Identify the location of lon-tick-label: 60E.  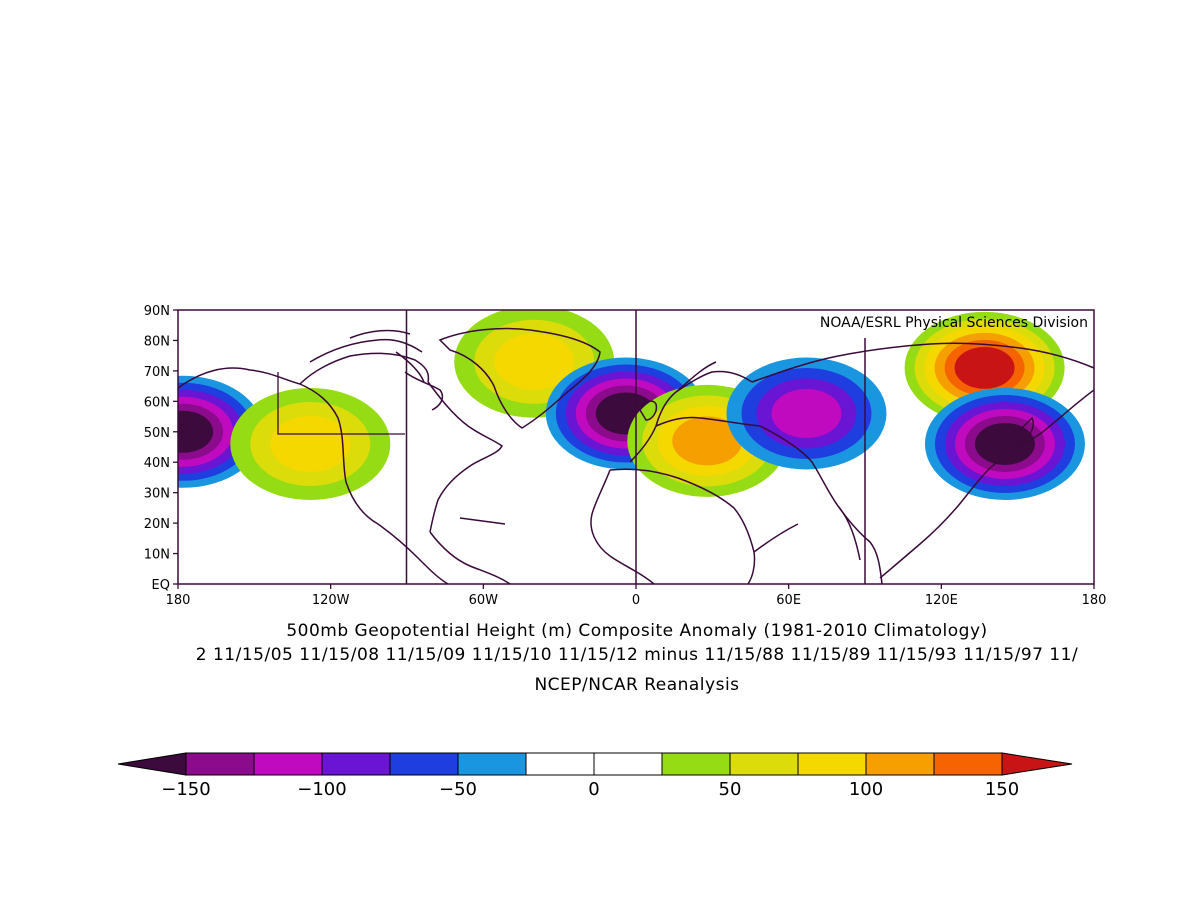
(788, 600).